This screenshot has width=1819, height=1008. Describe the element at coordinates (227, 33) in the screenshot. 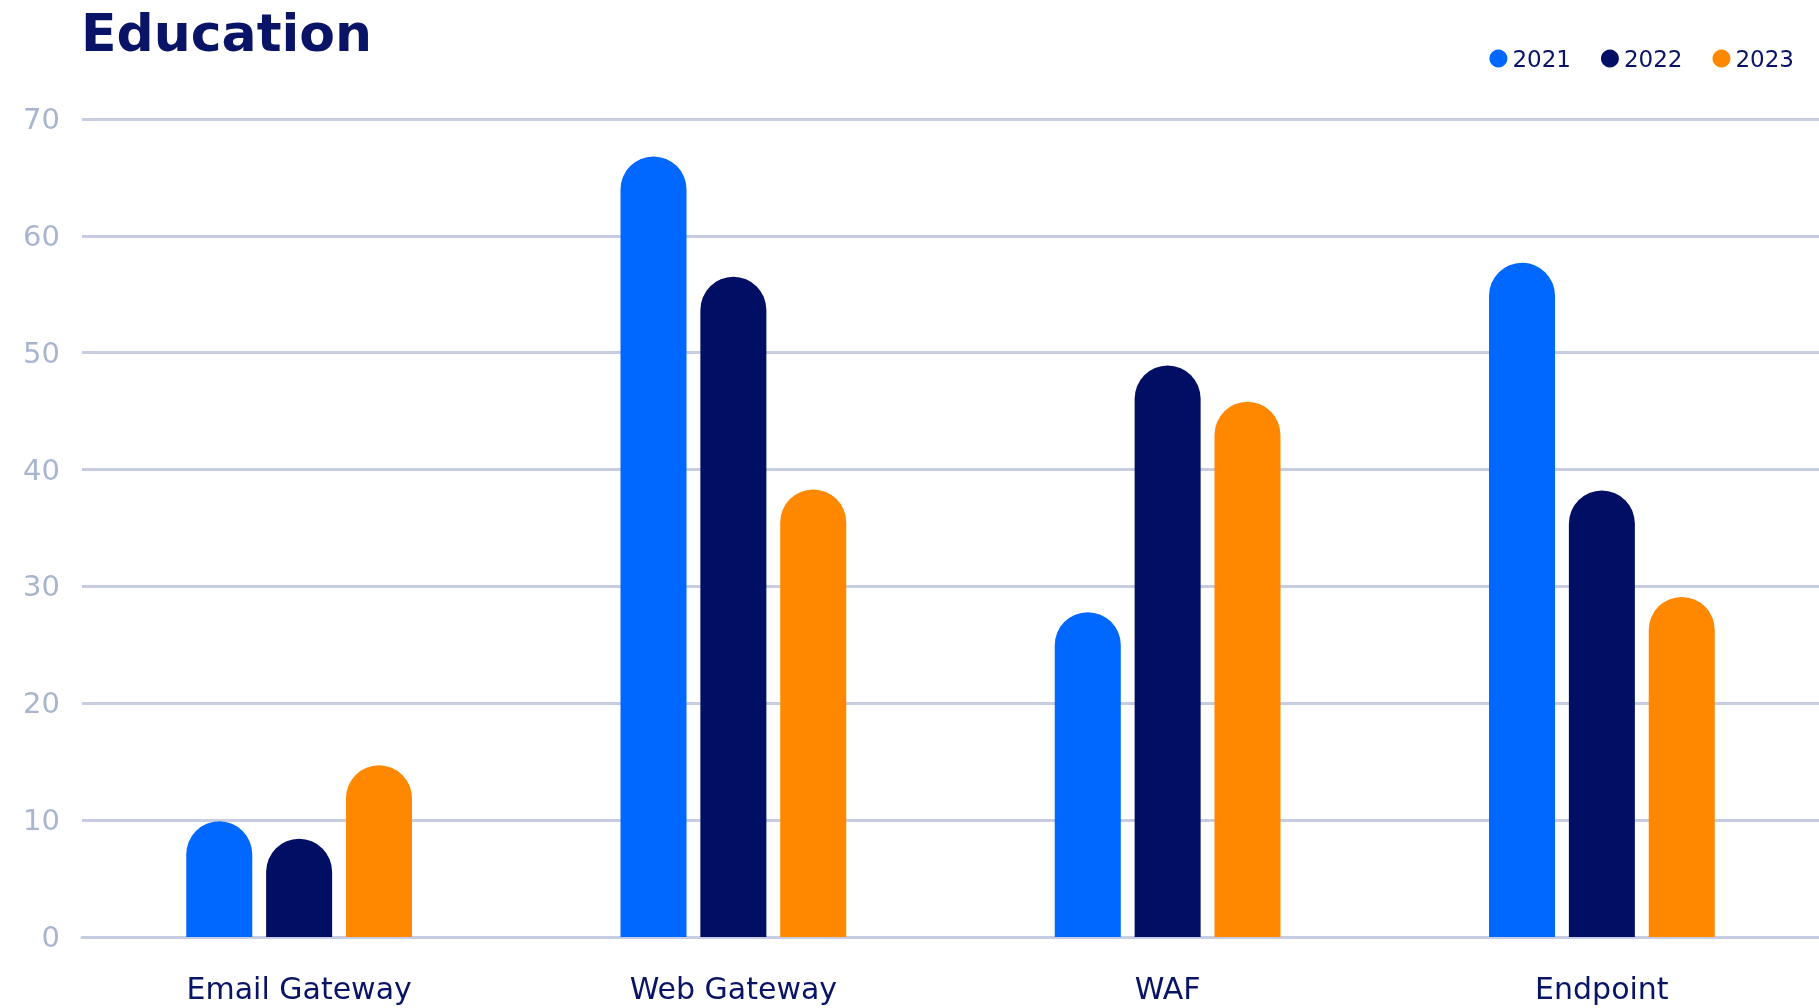

I see `chart-title: Education` at that location.